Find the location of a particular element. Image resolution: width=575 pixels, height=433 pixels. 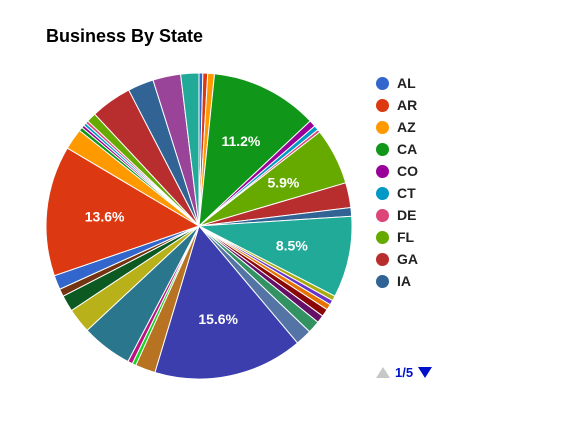

legend-label: GA is located at coordinates (407, 259).